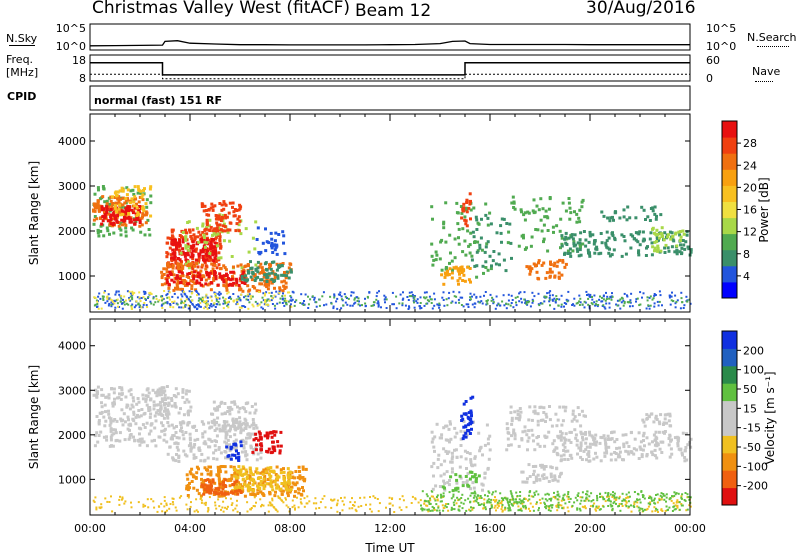  What do you see at coordinates (750, 187) in the screenshot?
I see `colorbar-tick-label: 20` at bounding box center [750, 187].